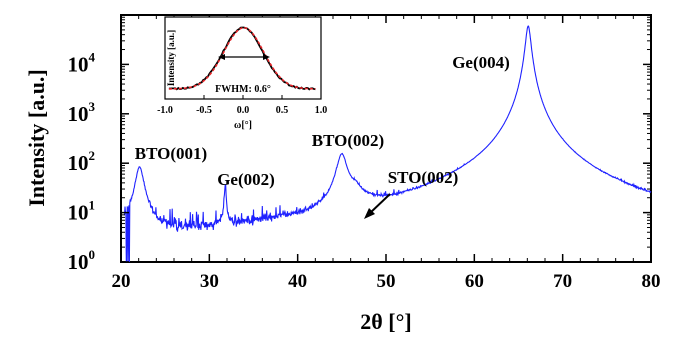  What do you see at coordinates (246, 179) in the screenshot?
I see `peak-label-ge002: Ge(002)` at bounding box center [246, 179].